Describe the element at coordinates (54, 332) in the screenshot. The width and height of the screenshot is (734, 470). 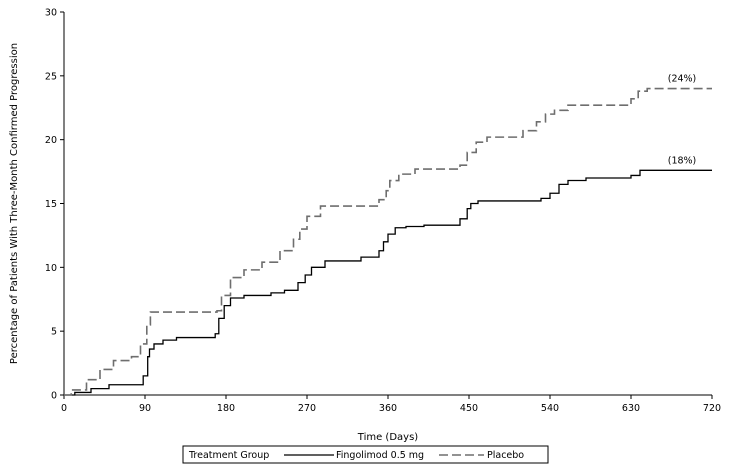
I see `y-tick-label: 5` at that location.